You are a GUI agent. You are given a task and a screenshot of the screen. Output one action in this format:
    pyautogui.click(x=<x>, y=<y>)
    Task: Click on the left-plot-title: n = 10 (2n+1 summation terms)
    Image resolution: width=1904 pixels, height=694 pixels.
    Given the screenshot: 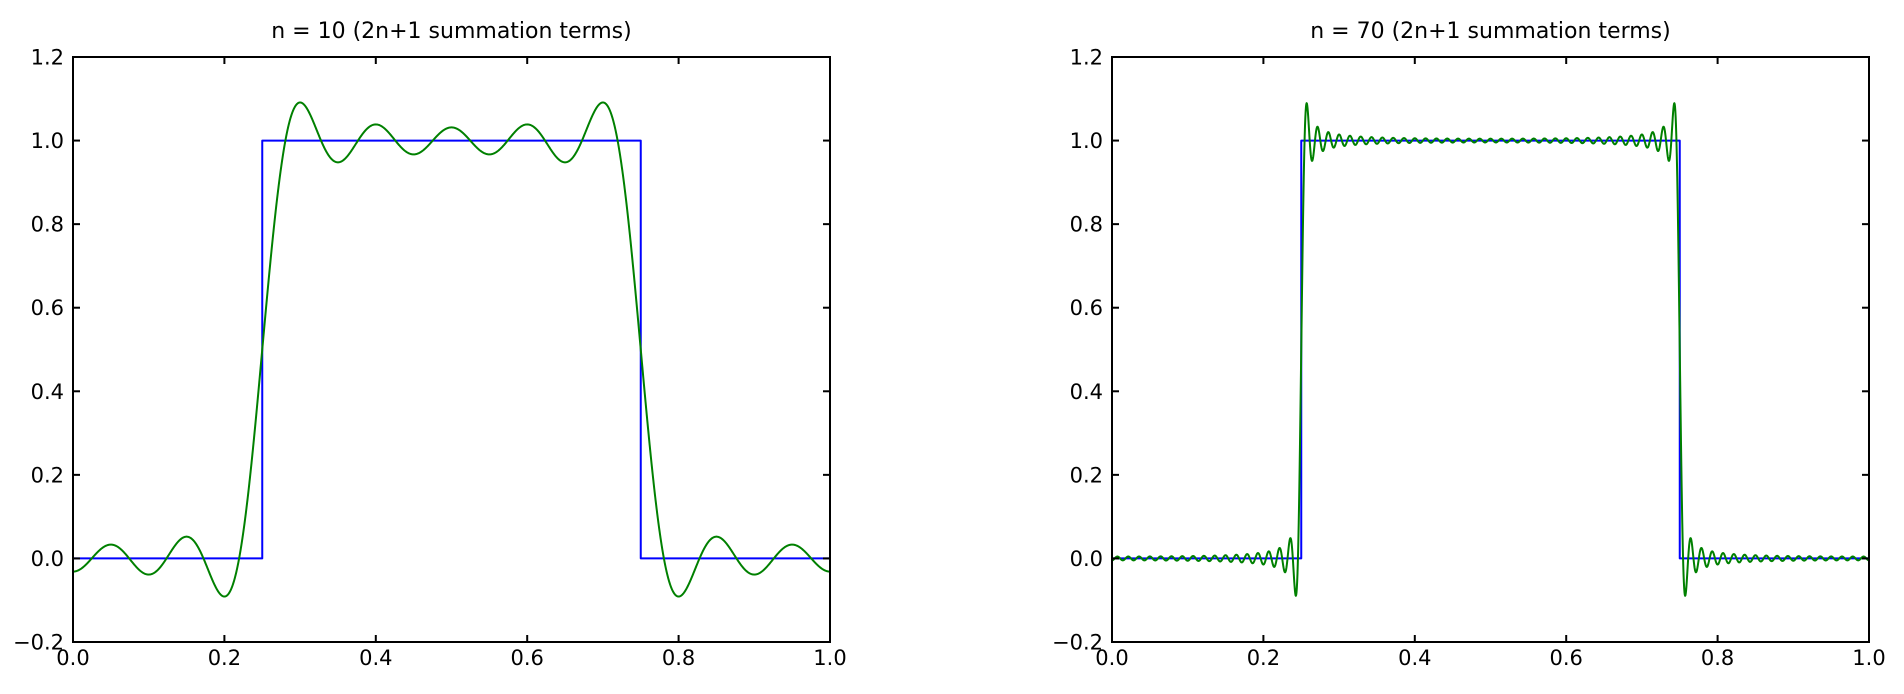 What is the action you would take?
    pyautogui.click(x=451, y=31)
    